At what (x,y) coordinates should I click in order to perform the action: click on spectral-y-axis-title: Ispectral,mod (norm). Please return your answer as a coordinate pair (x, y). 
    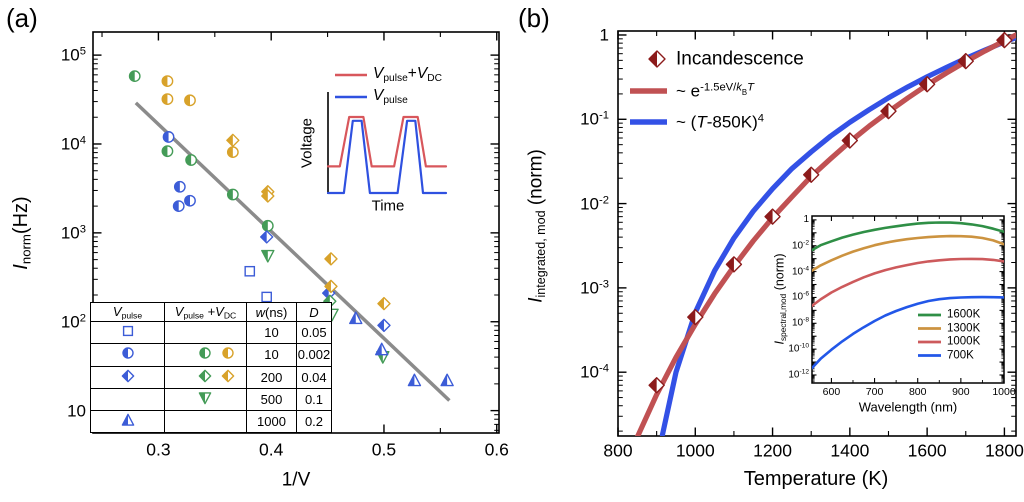
    Looking at the image, I should click on (780, 299).